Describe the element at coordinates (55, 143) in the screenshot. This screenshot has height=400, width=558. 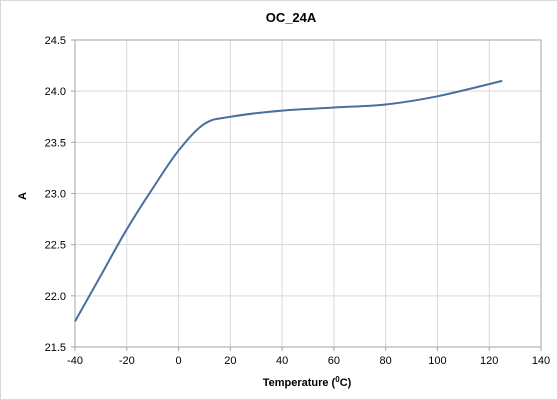
I see `y-tick-label: 23.5` at that location.